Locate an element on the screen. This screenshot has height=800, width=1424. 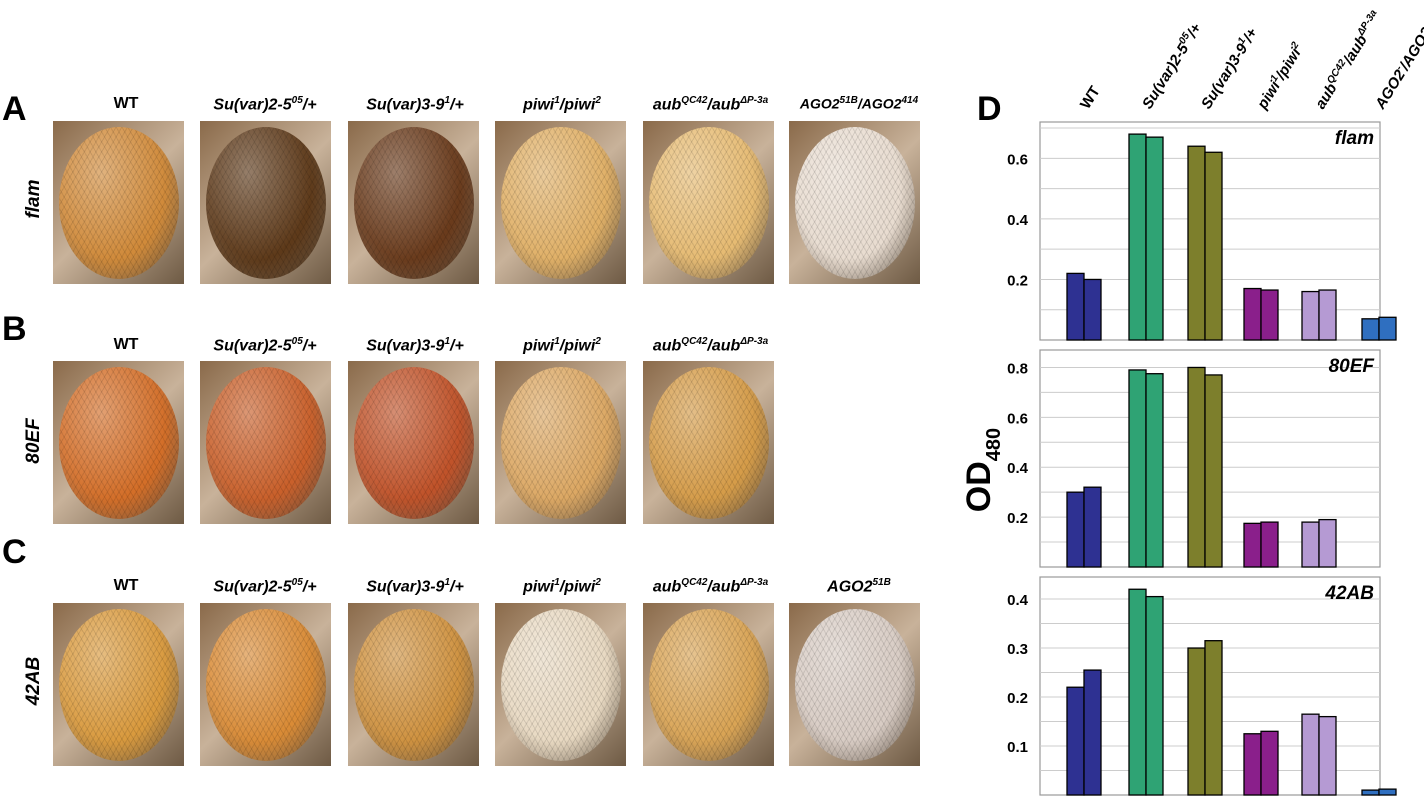
category-label: aubQC42/aubΔP-3a is located at coordinates (1348, 60).